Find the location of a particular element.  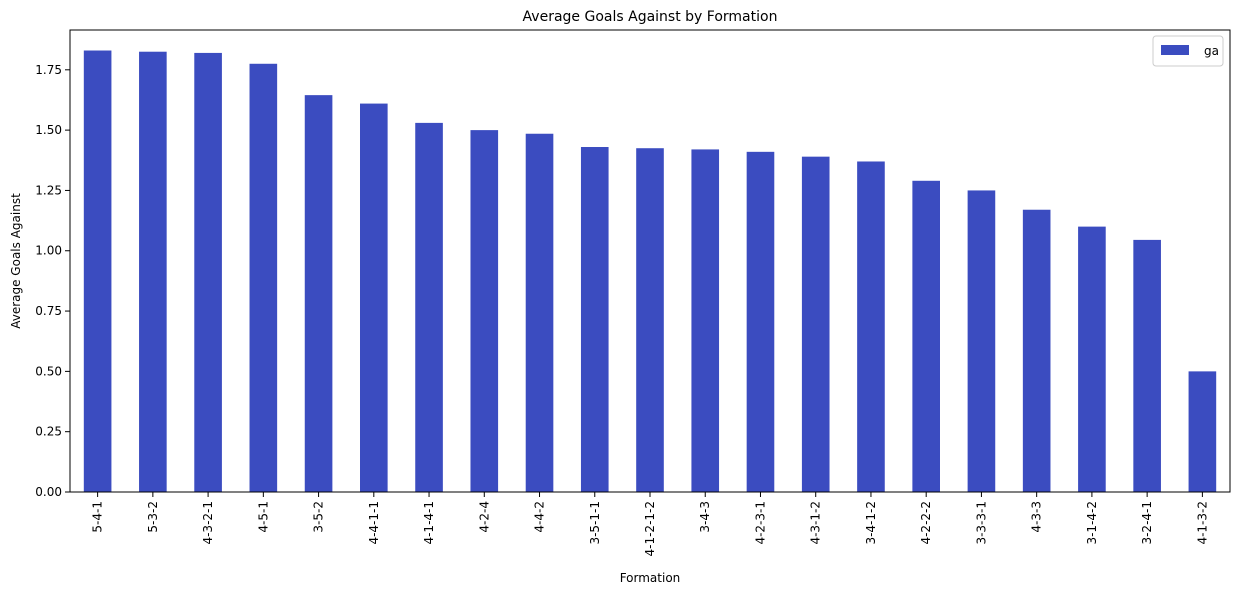

y-tick-label: 1.25 is located at coordinates (48, 190).